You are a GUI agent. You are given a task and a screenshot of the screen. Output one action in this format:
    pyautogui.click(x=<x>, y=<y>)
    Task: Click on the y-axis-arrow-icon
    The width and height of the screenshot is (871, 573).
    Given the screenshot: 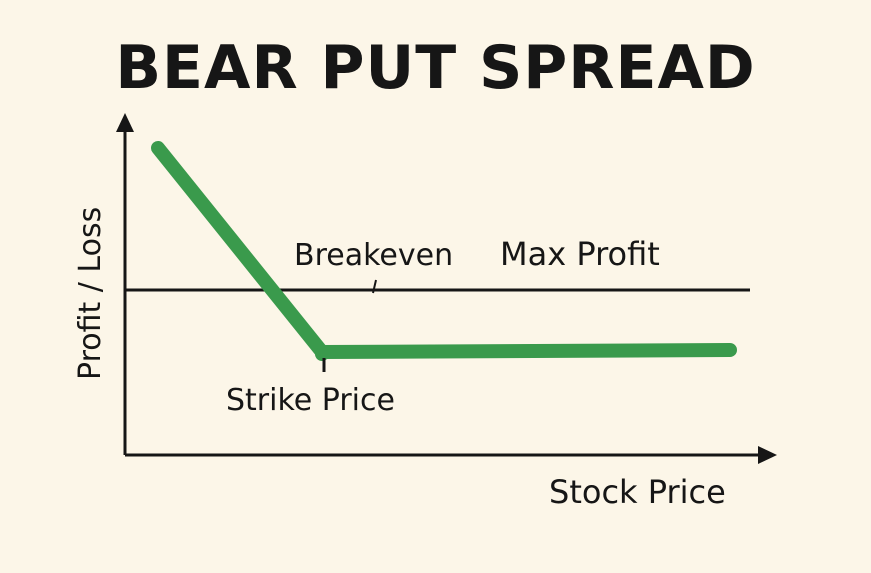 What is the action you would take?
    pyautogui.click(x=125, y=122)
    